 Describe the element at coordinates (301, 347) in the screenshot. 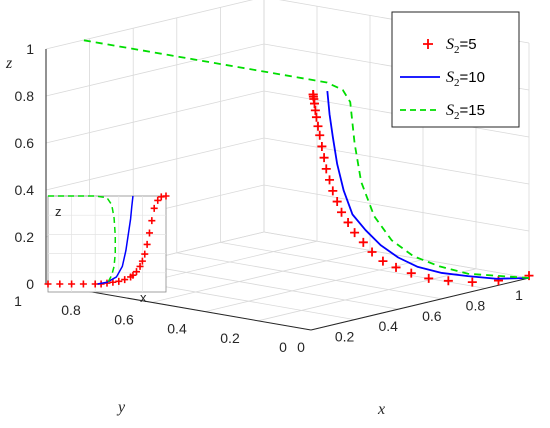

I see `x-tick-label-0: 0` at that location.